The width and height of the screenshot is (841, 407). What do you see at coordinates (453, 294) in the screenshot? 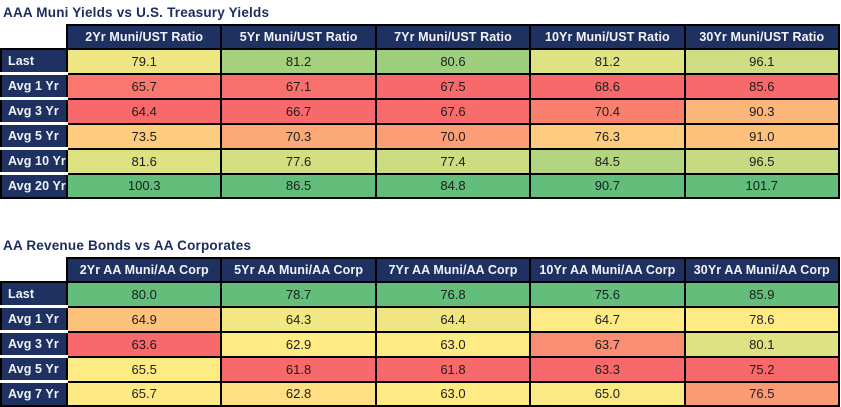
I see `value-cell: 76.8` at bounding box center [453, 294].